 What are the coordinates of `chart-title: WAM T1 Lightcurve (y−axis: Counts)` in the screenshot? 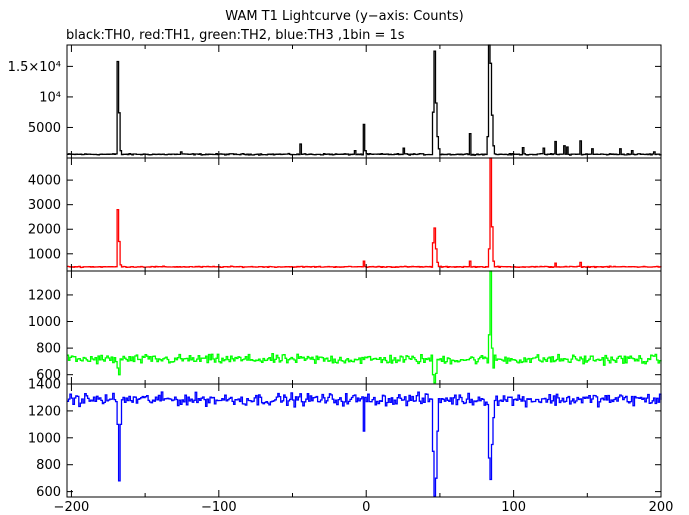 It's located at (344, 16).